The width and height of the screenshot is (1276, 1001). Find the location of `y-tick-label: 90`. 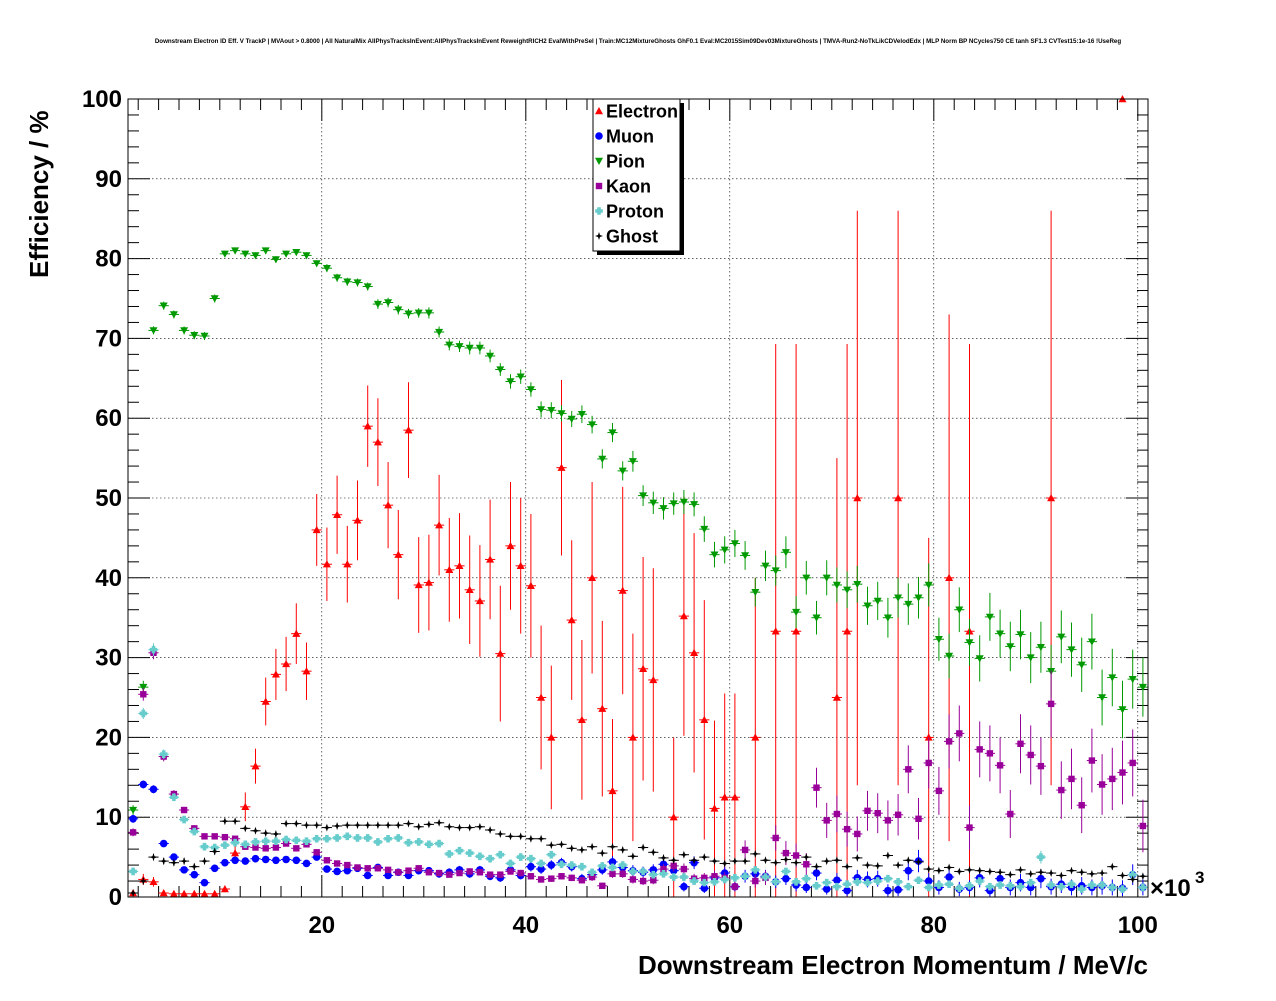

y-tick-label: 90 is located at coordinates (108, 179).